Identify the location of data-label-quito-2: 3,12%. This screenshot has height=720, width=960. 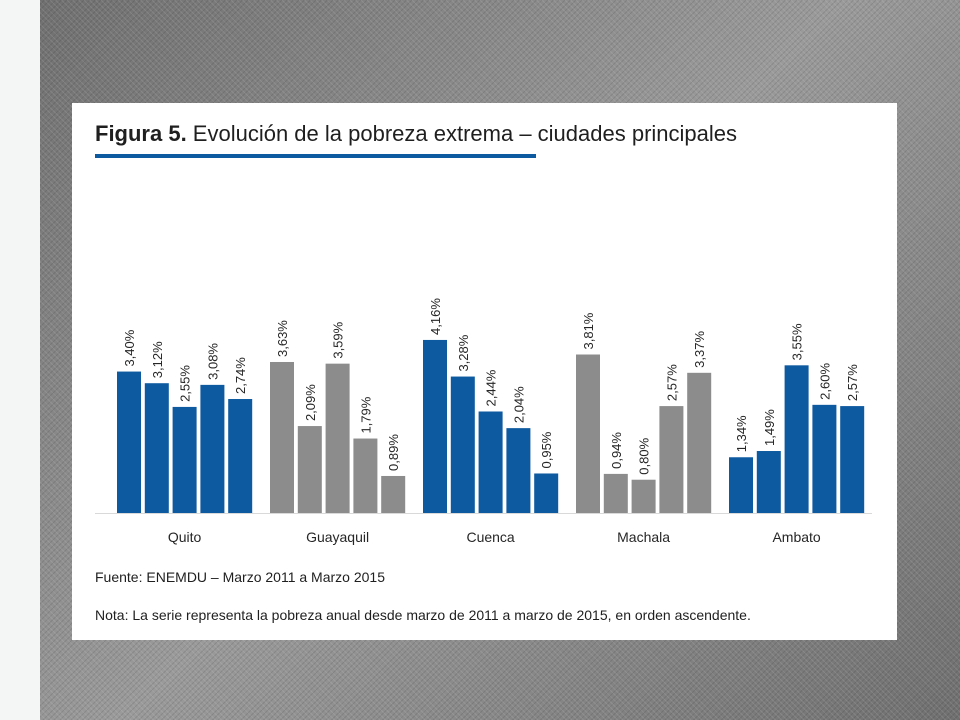
(157, 359).